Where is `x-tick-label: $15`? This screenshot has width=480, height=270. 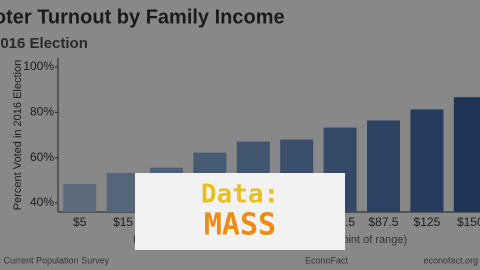 x-tick-label: $15 is located at coordinates (123, 222).